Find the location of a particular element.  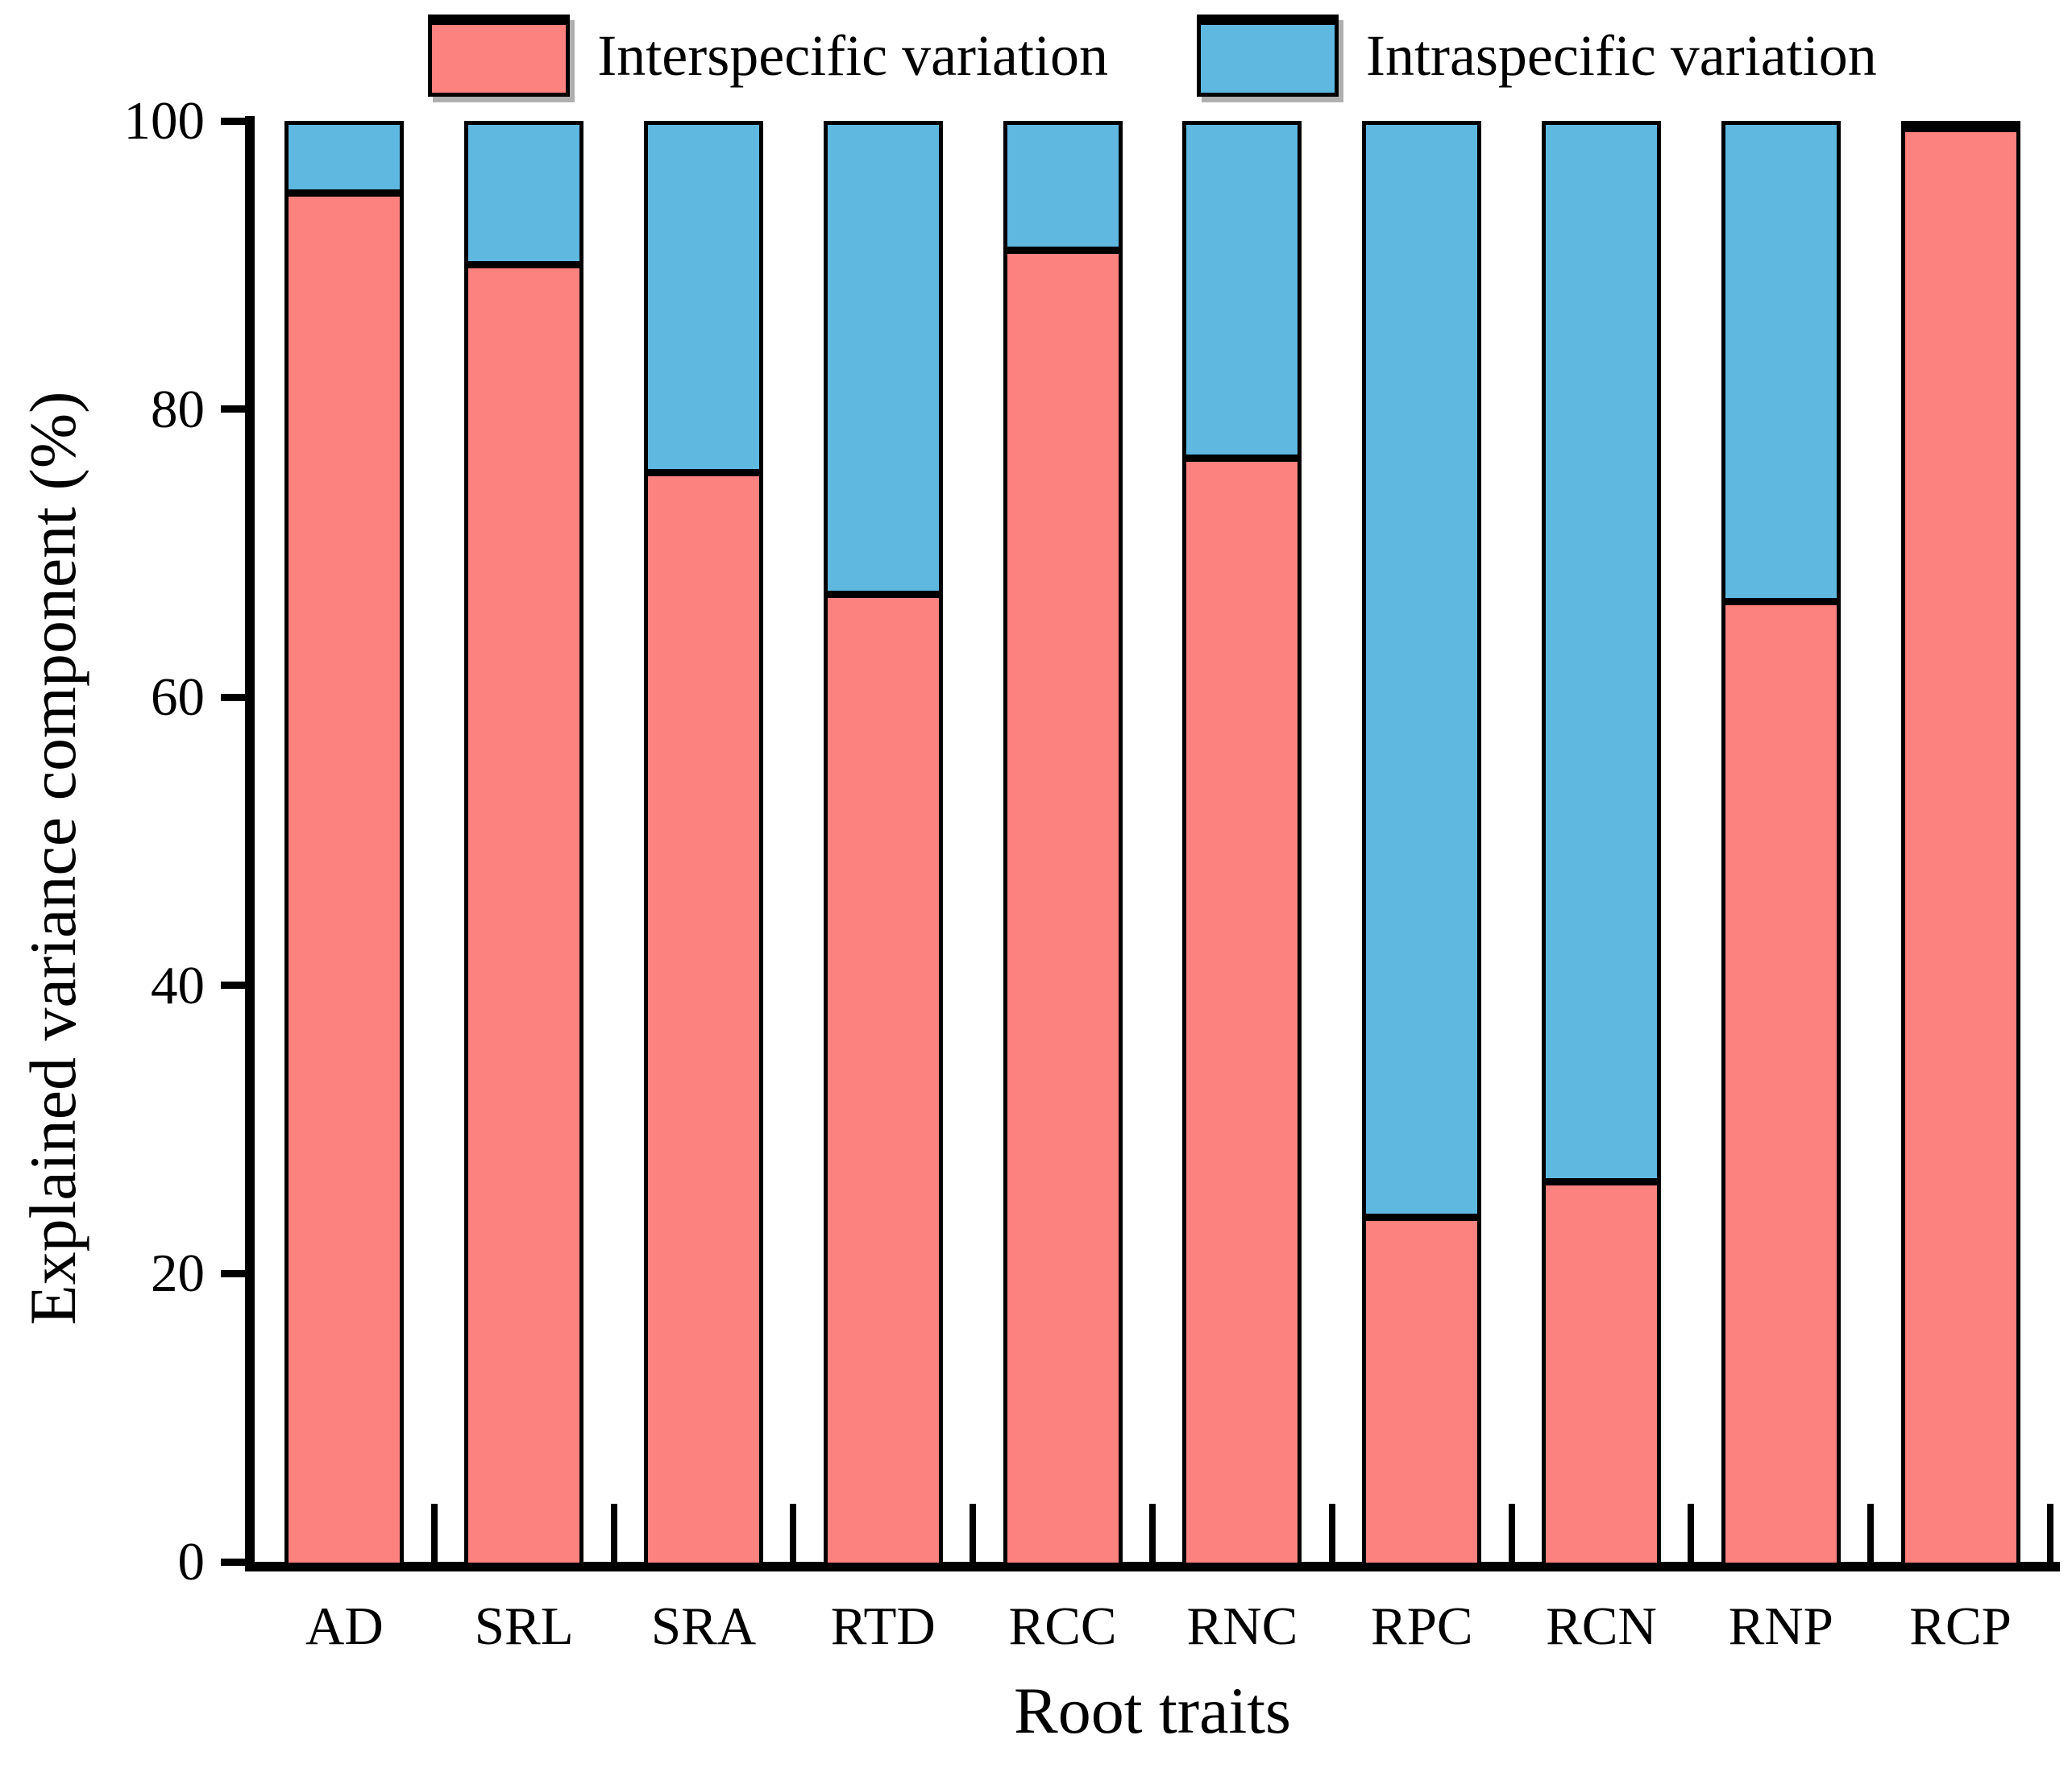

bar-RPC is located at coordinates (1422, 844).